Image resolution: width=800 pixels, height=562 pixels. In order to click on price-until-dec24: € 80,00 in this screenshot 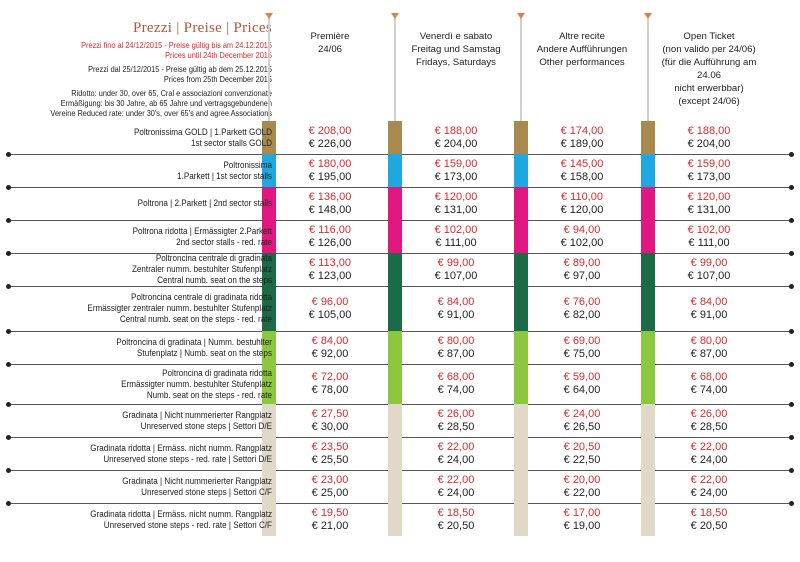, I will do `click(456, 340)`.